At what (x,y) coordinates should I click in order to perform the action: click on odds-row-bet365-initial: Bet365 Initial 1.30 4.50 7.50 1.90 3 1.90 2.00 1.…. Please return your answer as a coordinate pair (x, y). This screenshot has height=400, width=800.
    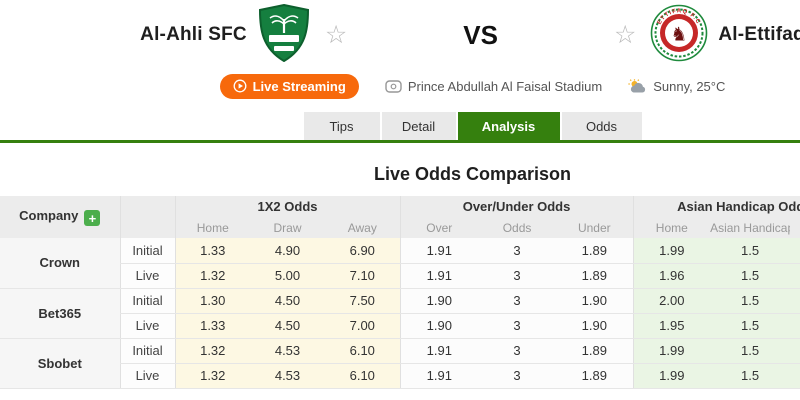
    Looking at the image, I should click on (400, 313).